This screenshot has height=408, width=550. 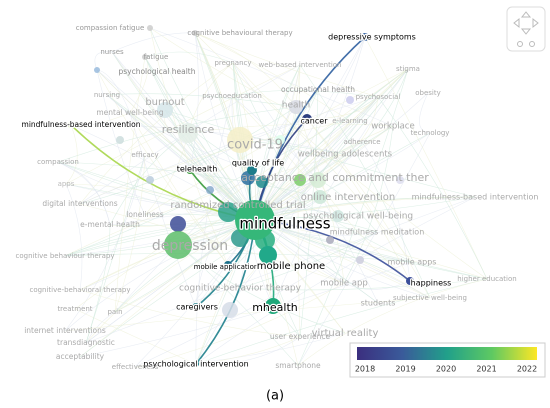 I want to click on node-label: burnout, so click(x=164, y=102).